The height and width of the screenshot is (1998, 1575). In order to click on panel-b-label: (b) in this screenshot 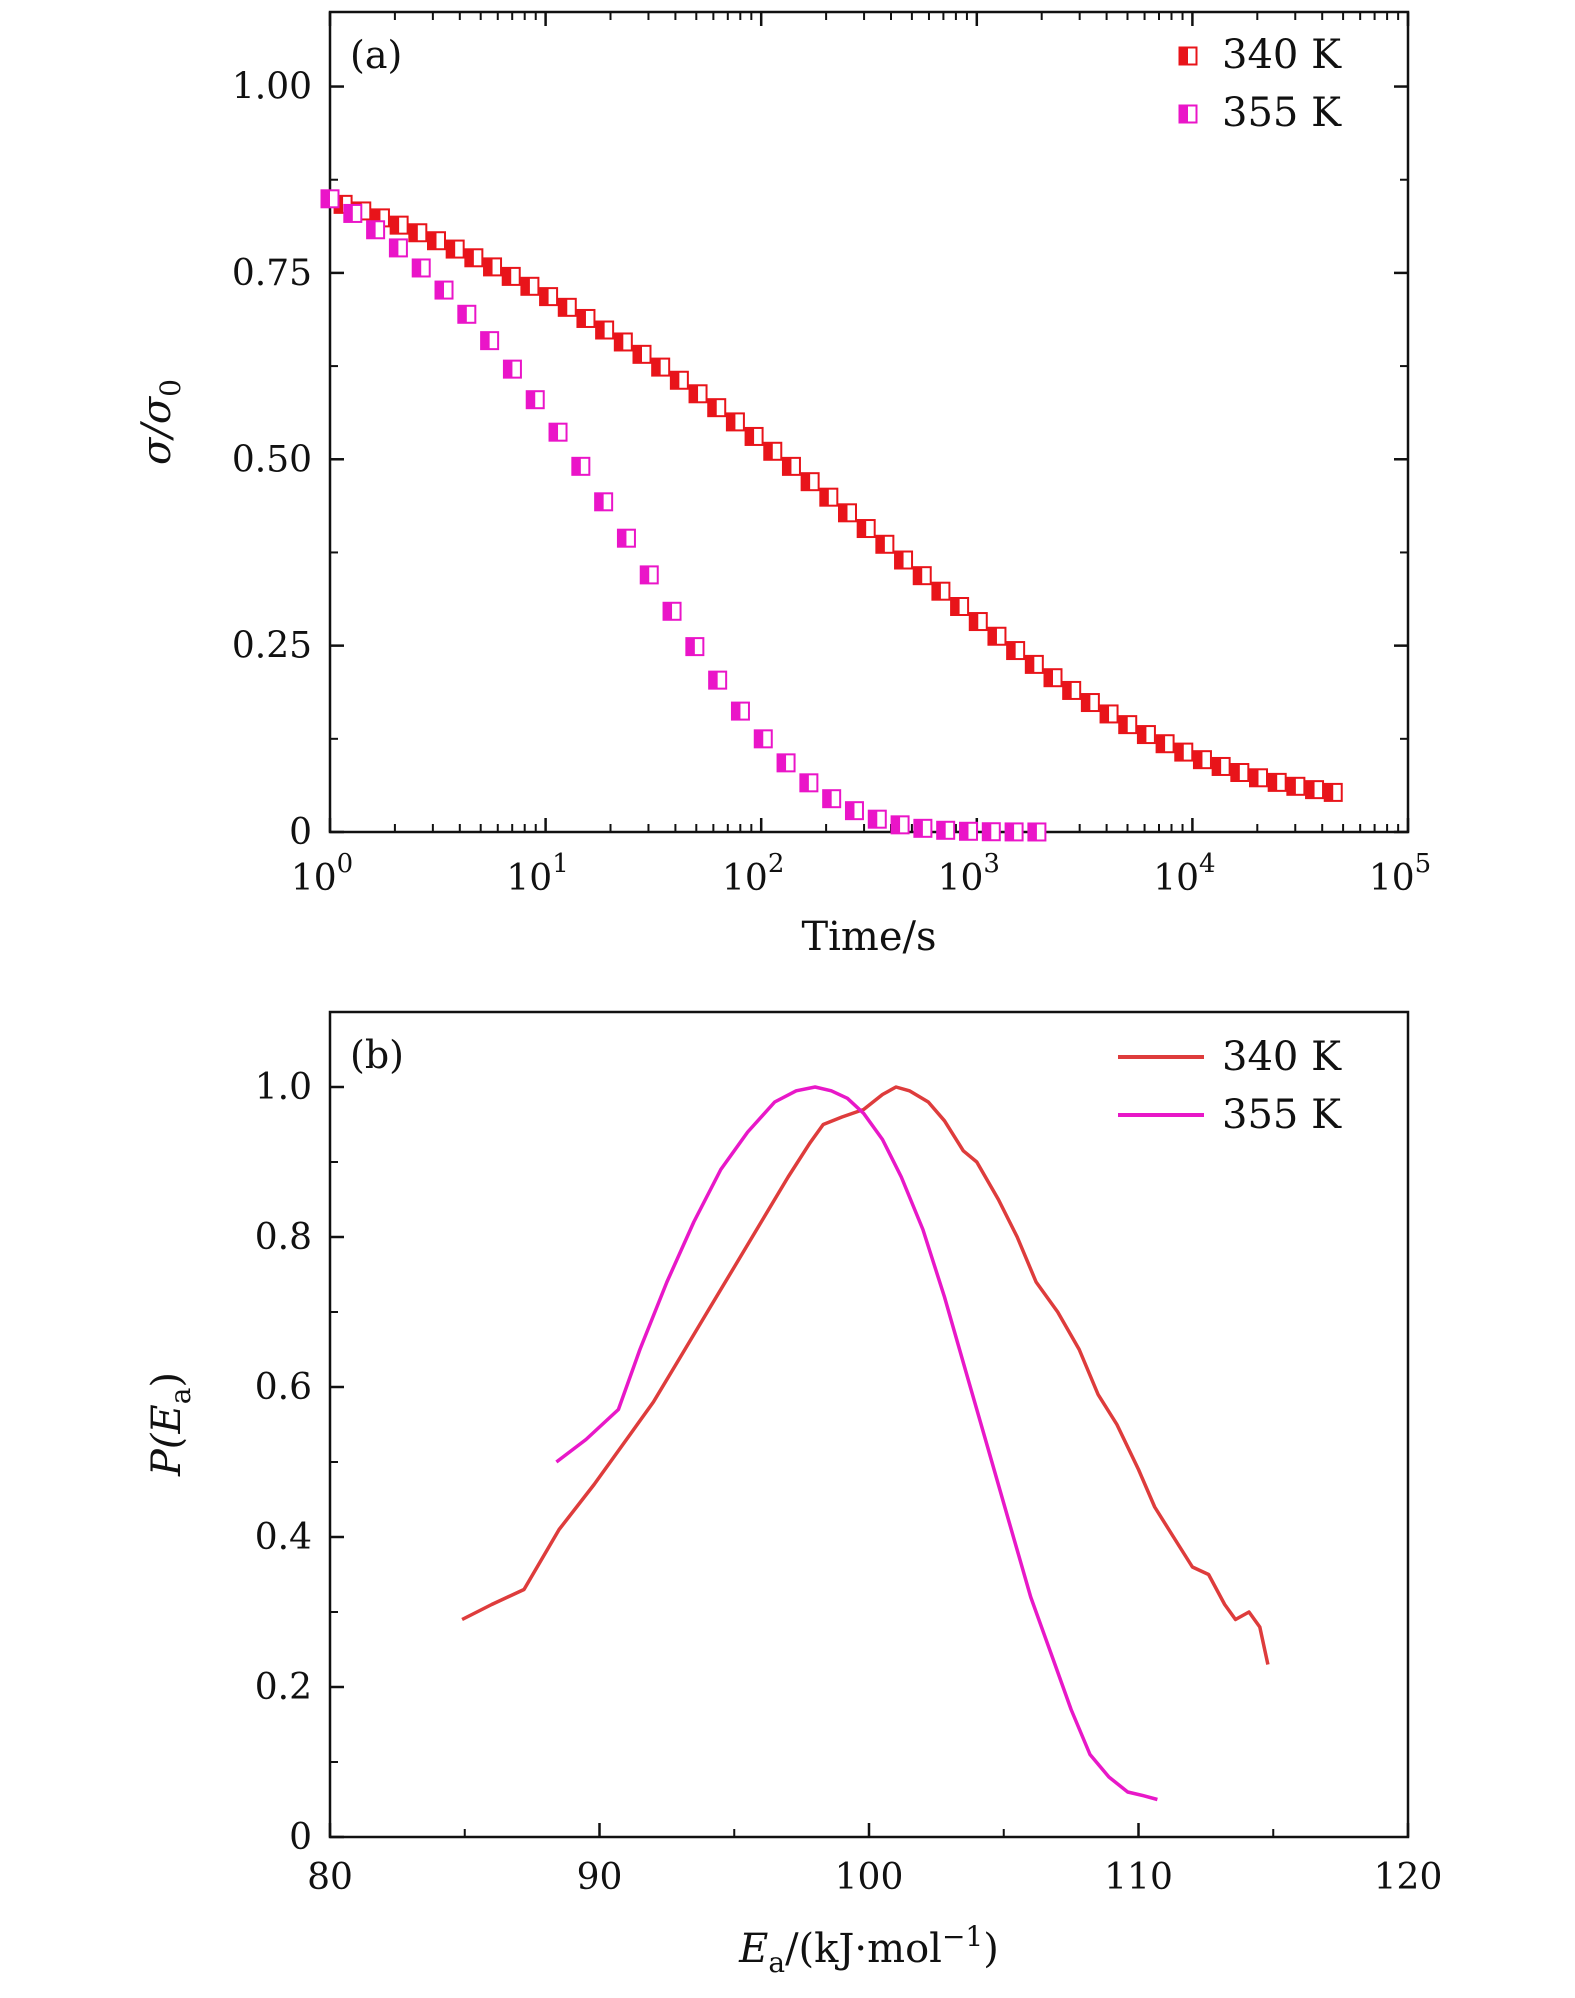, I will do `click(377, 1055)`.